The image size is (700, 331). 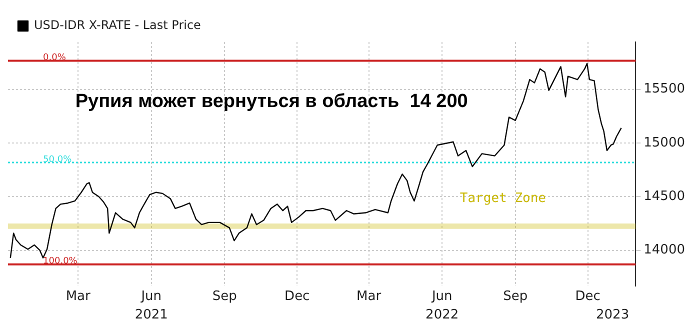 What do you see at coordinates (57, 159) in the screenshot?
I see `annotation: 50.0%` at bounding box center [57, 159].